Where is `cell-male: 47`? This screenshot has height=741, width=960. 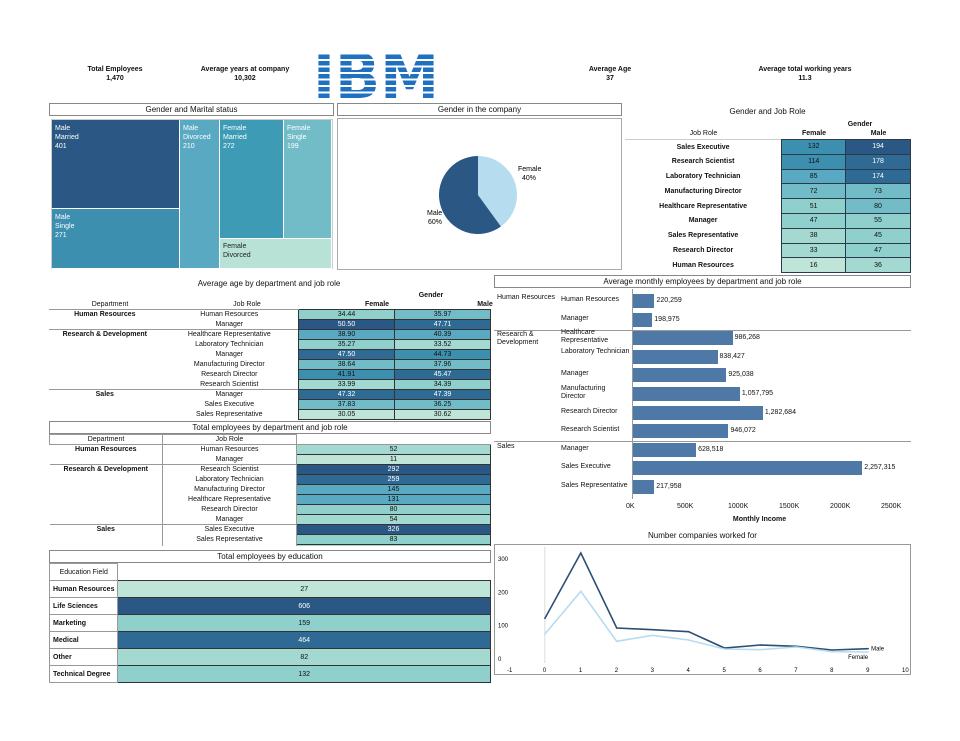 cell-male: 47 is located at coordinates (878, 250).